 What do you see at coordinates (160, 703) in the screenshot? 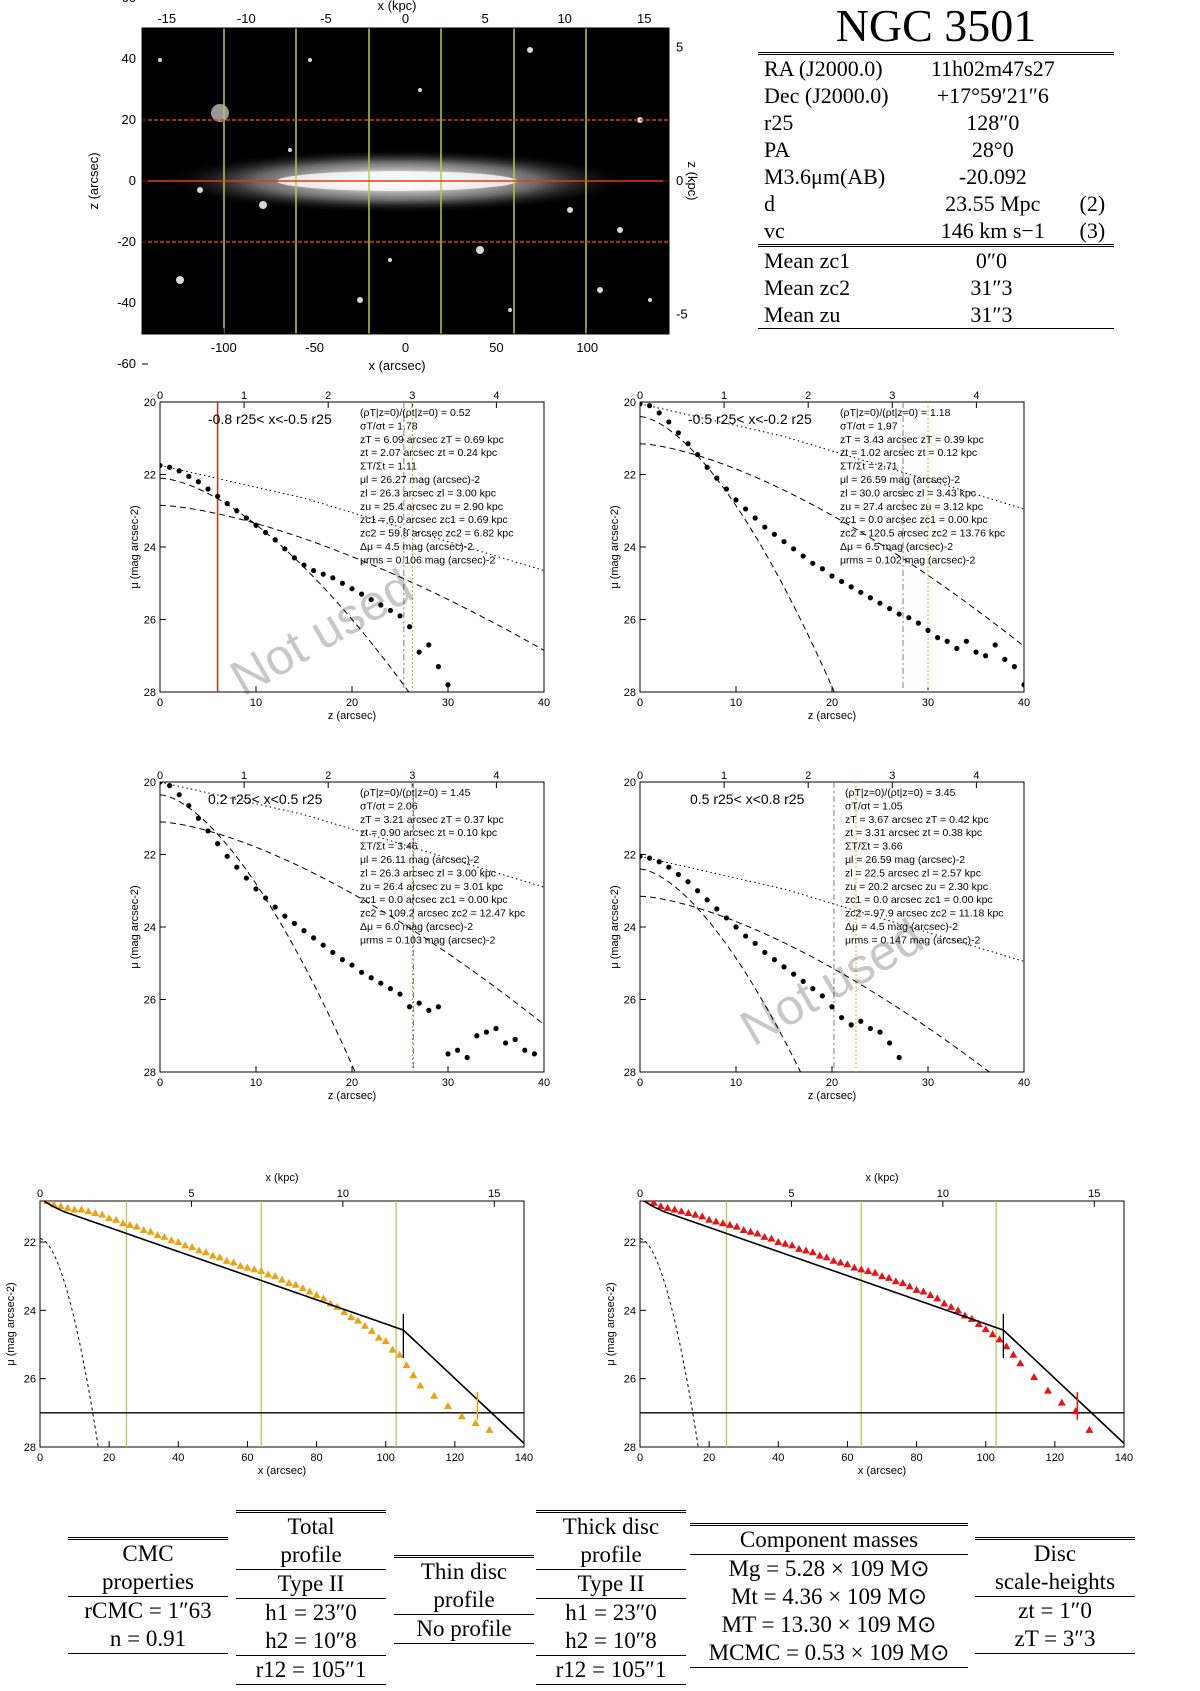
I see `x-tick-label: 0` at bounding box center [160, 703].